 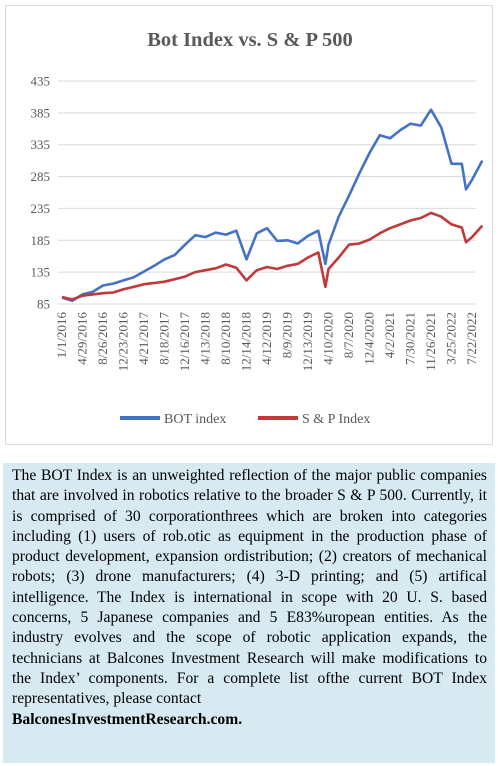 What do you see at coordinates (184, 342) in the screenshot?
I see `x-tick-label: 12/16/2017` at bounding box center [184, 342].